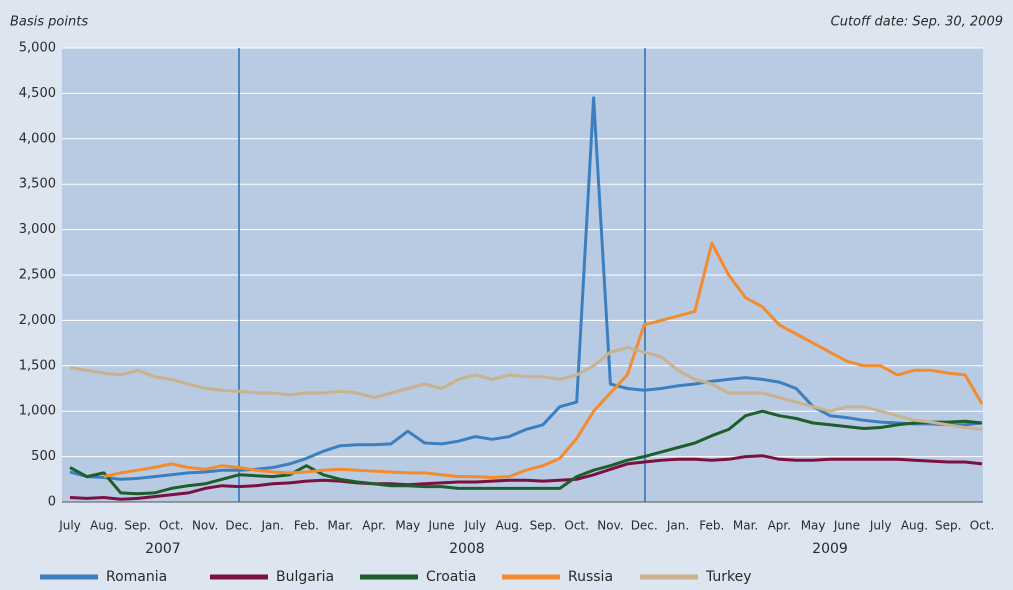  What do you see at coordinates (728, 577) in the screenshot?
I see `legend-label: Turkey` at bounding box center [728, 577].